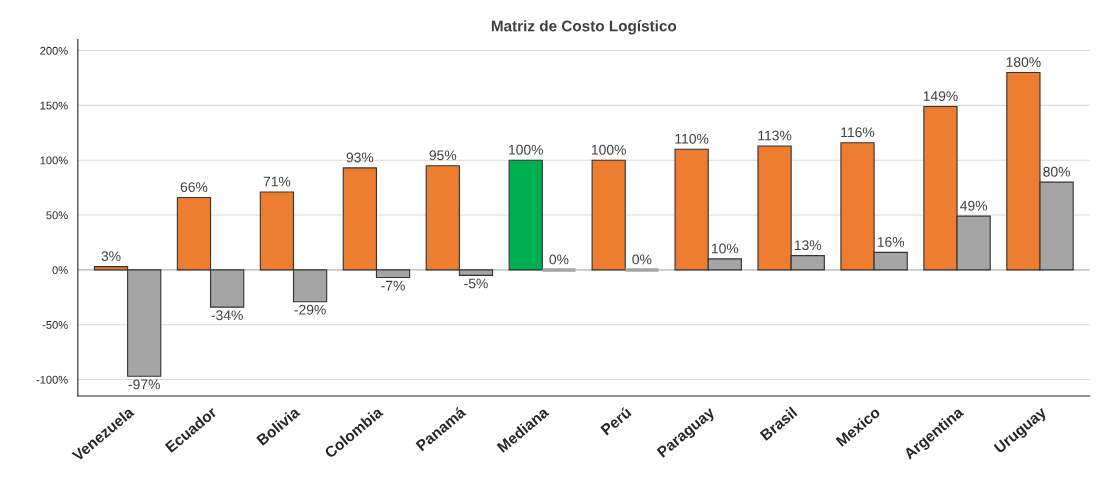  I want to click on data-label: 113%, so click(775, 135).